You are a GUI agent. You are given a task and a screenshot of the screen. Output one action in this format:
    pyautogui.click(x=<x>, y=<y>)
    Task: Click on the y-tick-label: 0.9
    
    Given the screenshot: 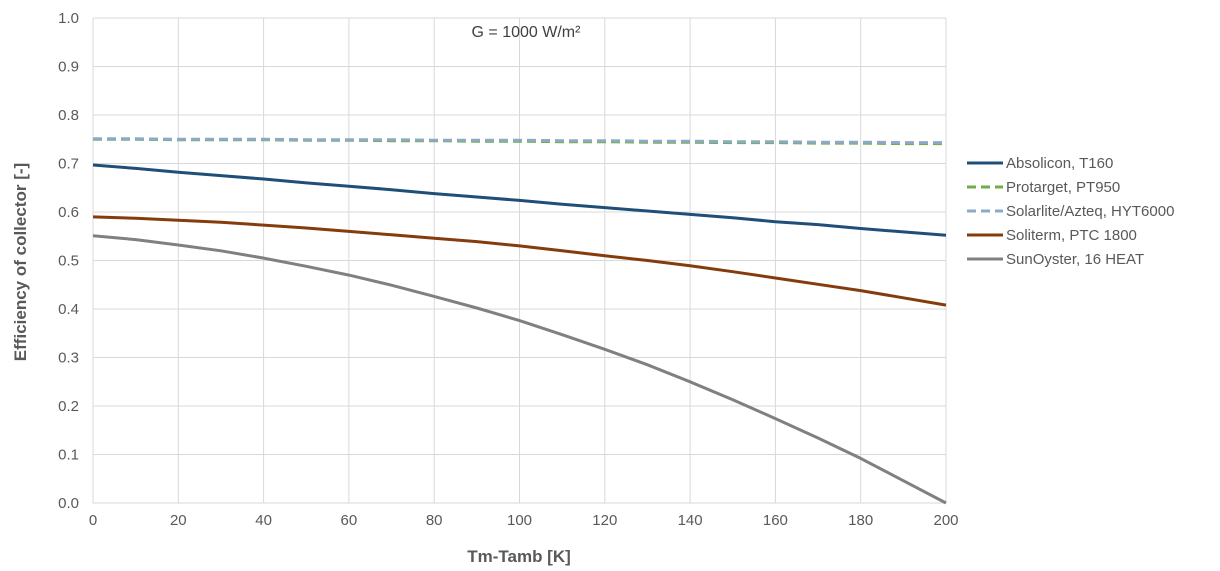 What is the action you would take?
    pyautogui.click(x=68, y=67)
    